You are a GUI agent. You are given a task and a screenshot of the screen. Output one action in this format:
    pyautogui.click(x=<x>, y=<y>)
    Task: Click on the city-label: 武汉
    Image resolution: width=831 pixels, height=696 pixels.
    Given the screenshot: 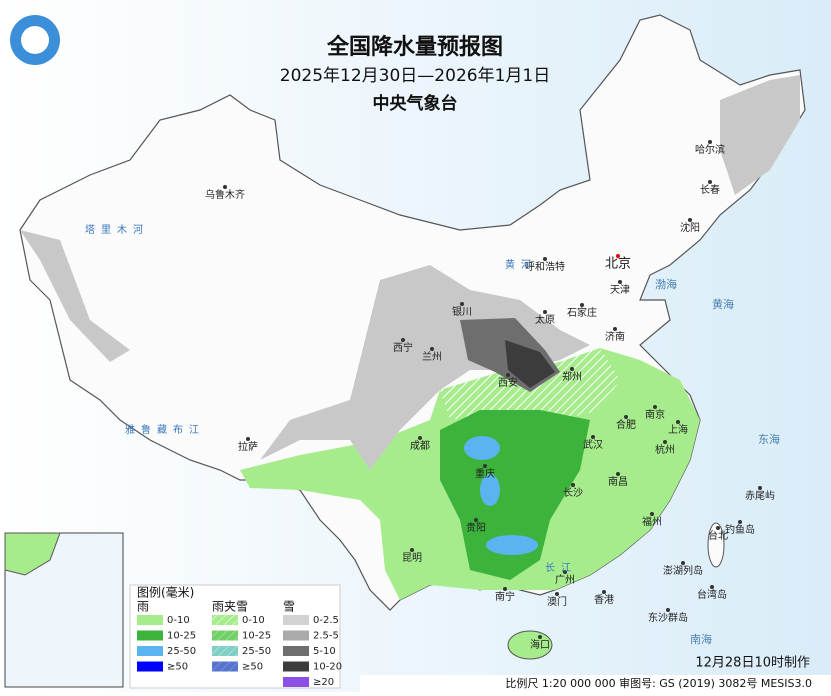 What is the action you would take?
    pyautogui.click(x=593, y=444)
    